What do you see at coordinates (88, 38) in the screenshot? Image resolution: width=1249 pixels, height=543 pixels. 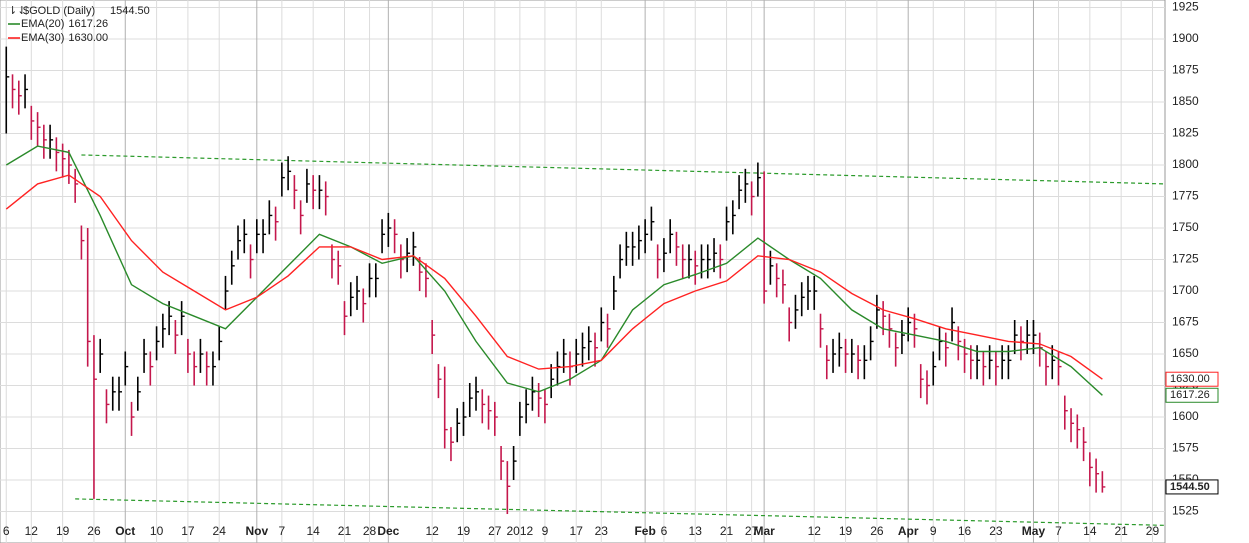 I see `legend-value: 1630.00` at bounding box center [88, 38].